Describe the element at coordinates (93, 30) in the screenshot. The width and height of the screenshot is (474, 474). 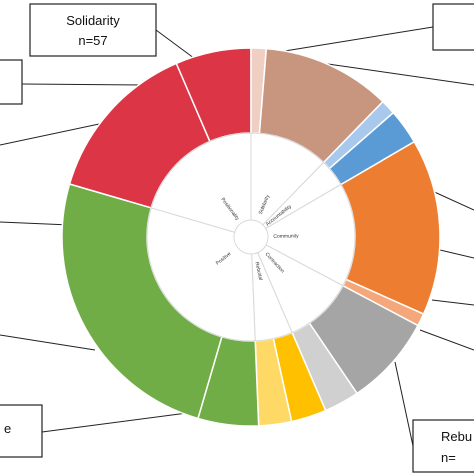
I see `callout-solidarity: Solidarity n=57` at that location.